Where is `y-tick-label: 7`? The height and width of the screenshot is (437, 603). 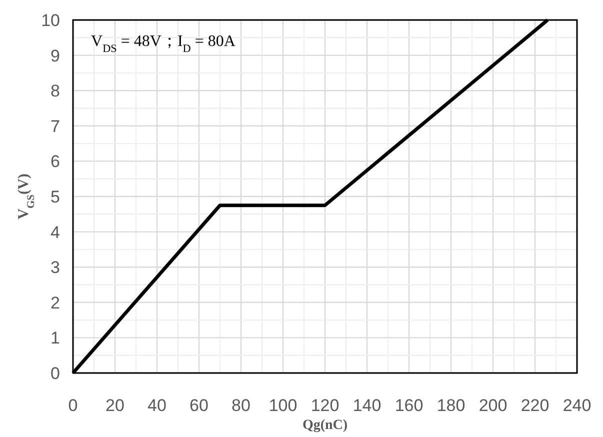 y-tick-label: 7 is located at coordinates (55, 126).